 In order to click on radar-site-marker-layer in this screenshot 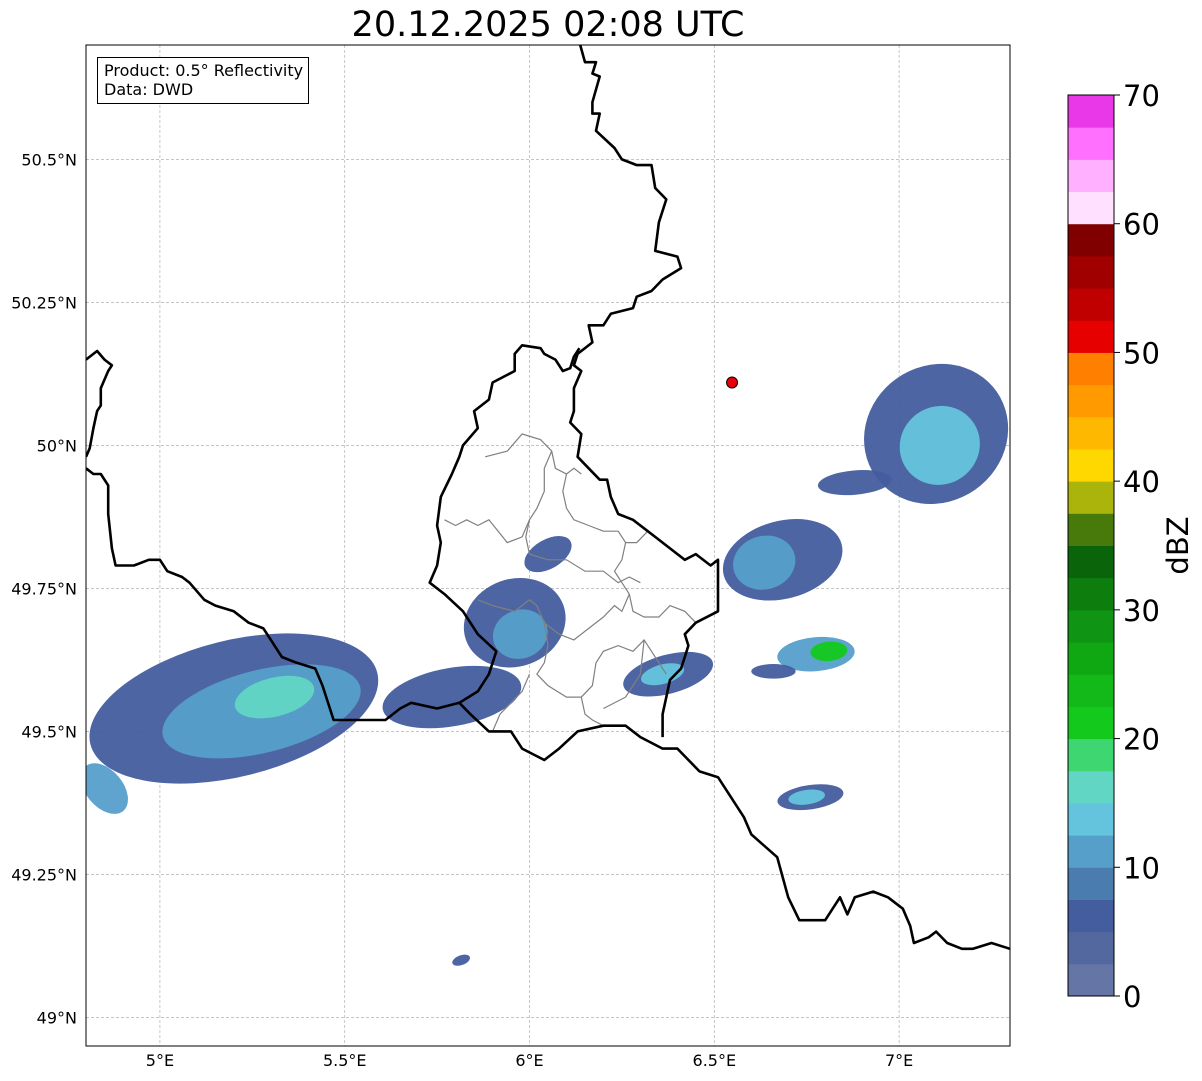, I will do `click(732, 382)`.